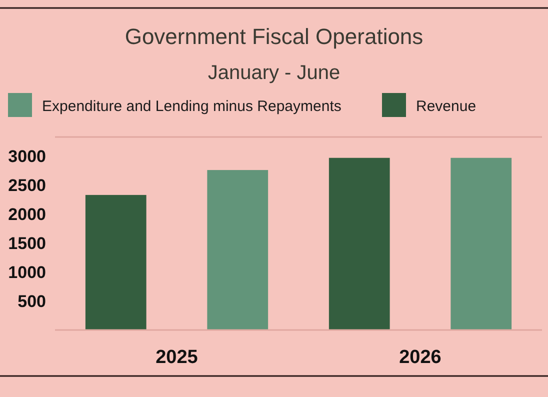 The width and height of the screenshot is (548, 397). I want to click on legend-label: Expenditure and Lending minus Repayments, so click(192, 106).